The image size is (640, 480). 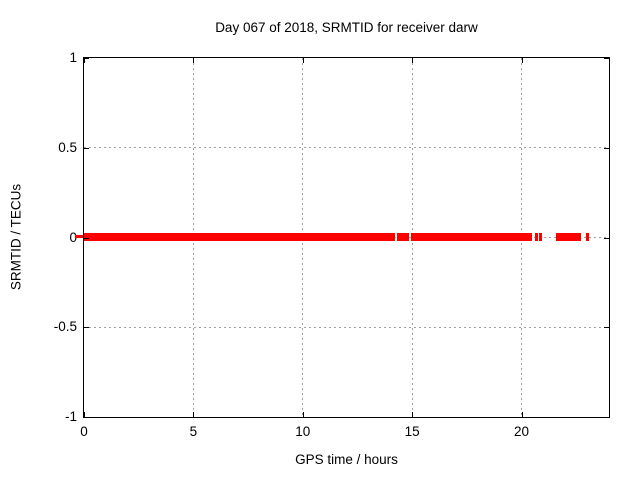 I want to click on zero-axis-red-dash, so click(x=79, y=236).